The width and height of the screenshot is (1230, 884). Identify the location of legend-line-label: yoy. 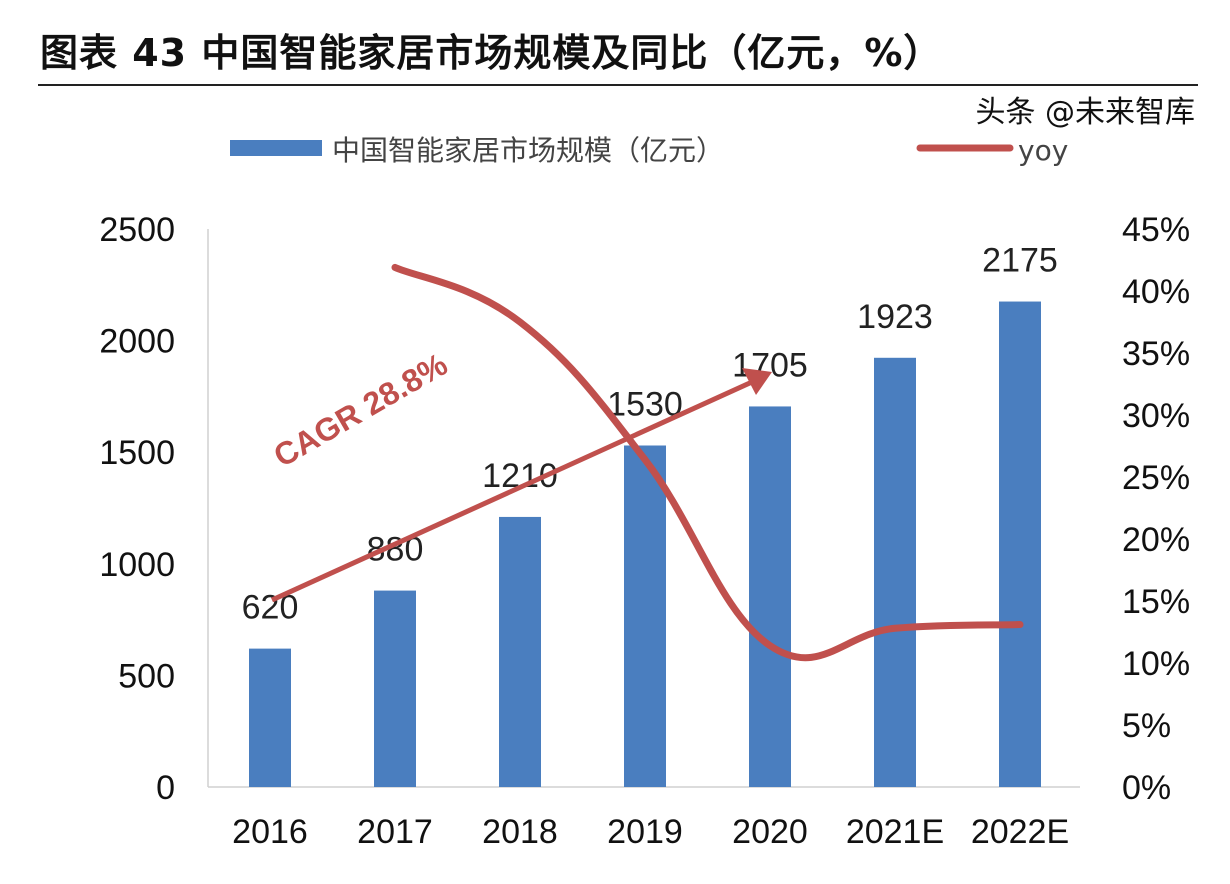
(1043, 150).